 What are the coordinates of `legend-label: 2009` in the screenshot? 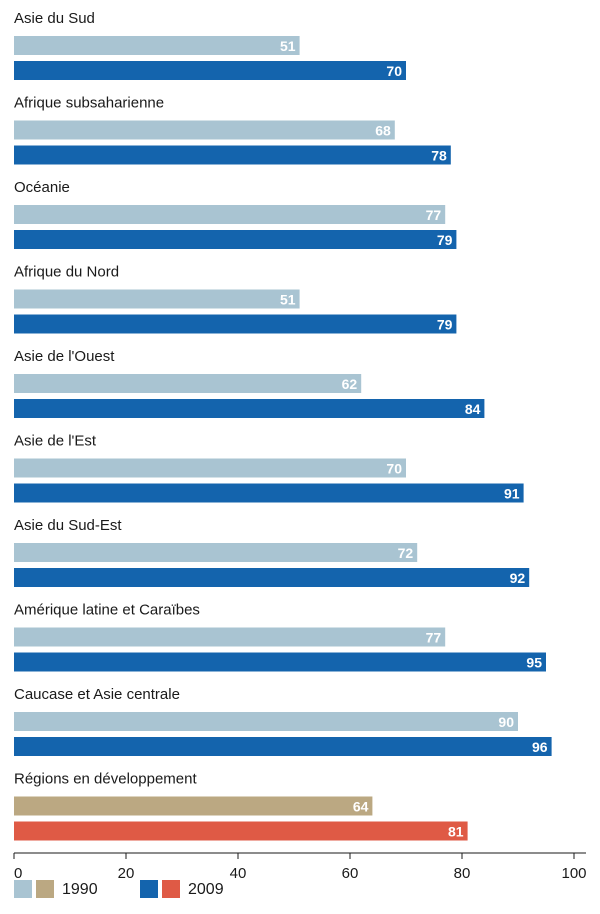 It's located at (206, 889).